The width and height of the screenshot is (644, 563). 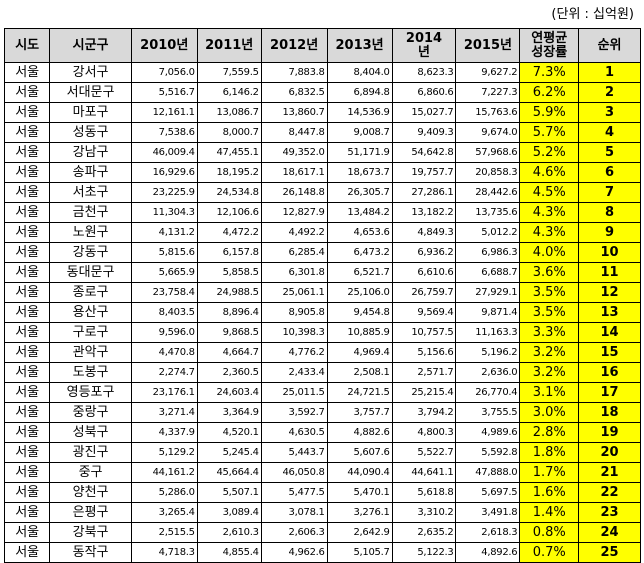 I want to click on cell-2012: 6,285.4, so click(x=294, y=252).